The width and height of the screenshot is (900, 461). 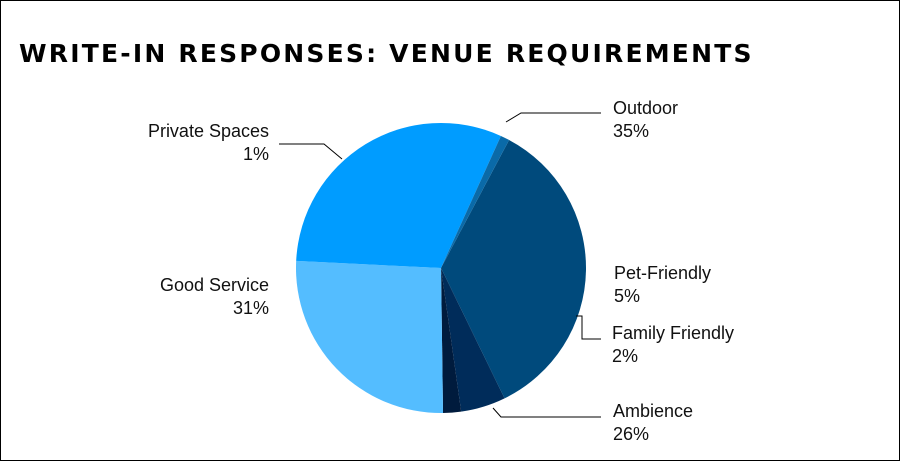 I want to click on pie-slice-pet-friendly, so click(x=473, y=340).